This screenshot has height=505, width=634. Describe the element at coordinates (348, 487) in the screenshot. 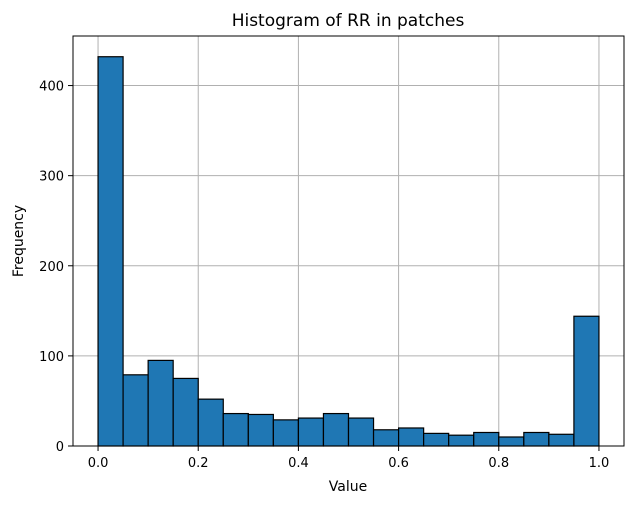

I see `x-axis-title: Value` at that location.